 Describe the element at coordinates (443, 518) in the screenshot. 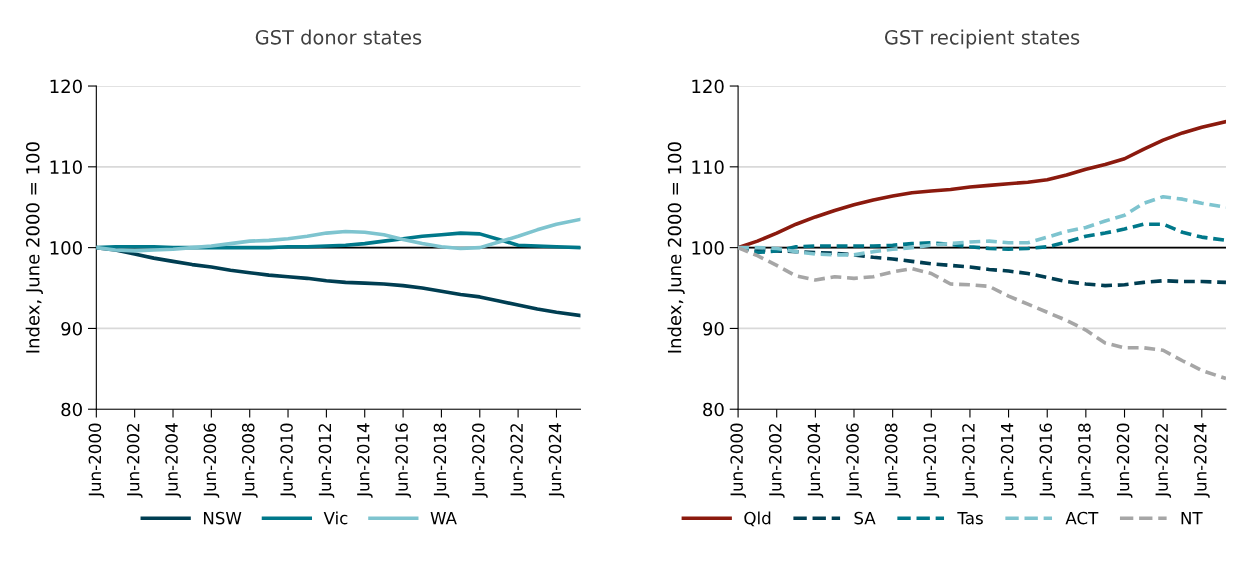

I see `legend-label: WA` at that location.